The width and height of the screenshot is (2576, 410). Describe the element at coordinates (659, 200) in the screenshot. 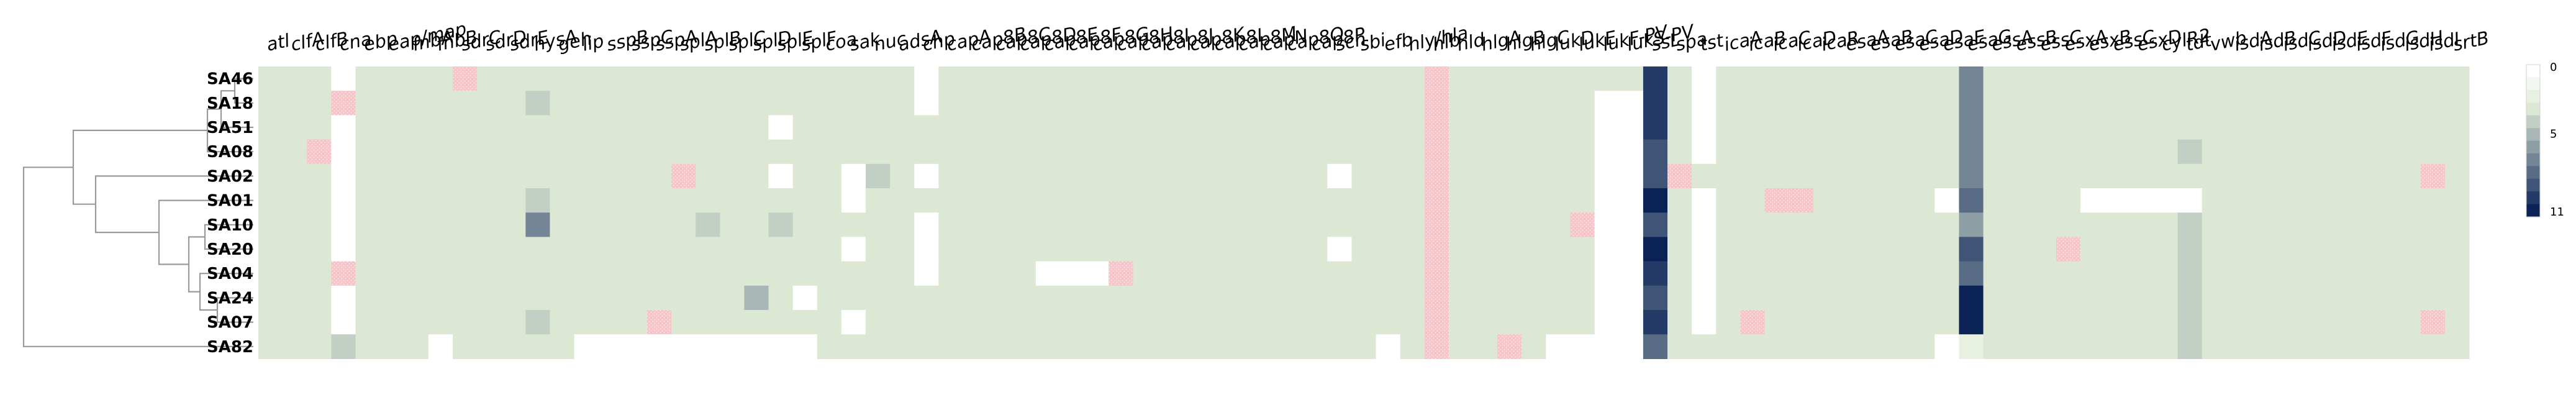

I see `heatmap-cell-SA01-sspA` at that location.